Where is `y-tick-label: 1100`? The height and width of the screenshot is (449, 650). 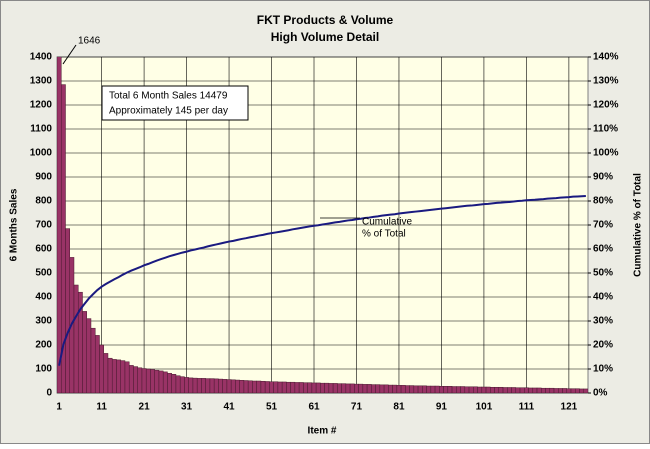 y-tick-label: 1100 is located at coordinates (41, 129).